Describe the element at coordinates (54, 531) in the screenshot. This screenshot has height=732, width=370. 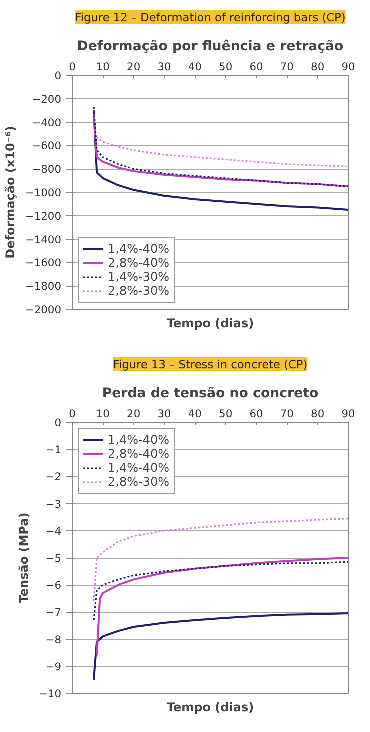
I see `y-tick-label: −4` at that location.